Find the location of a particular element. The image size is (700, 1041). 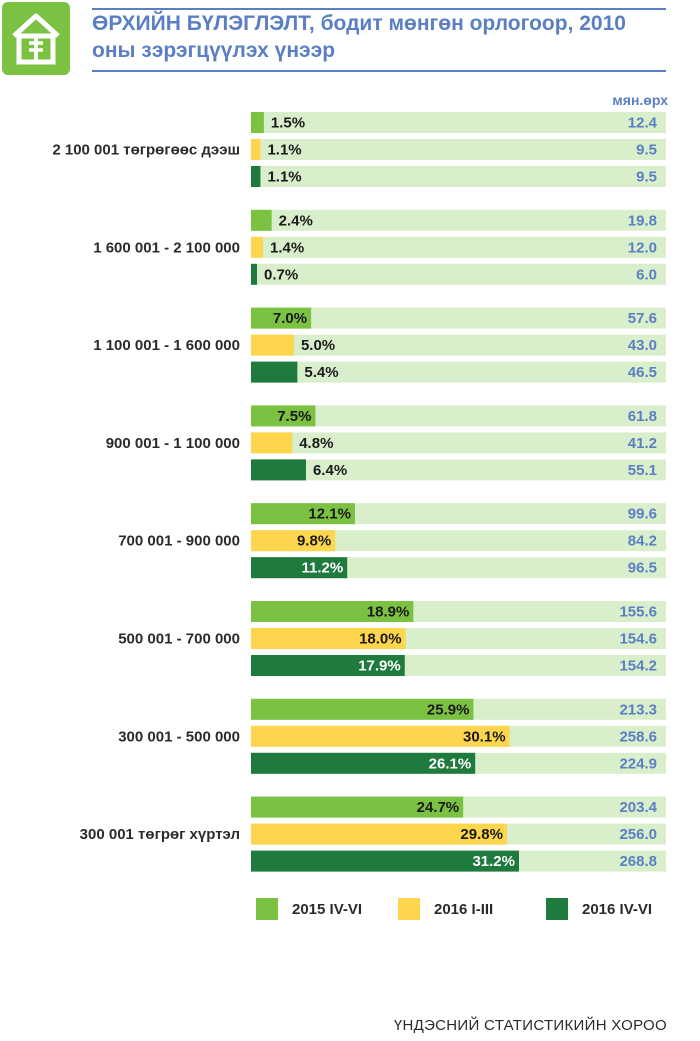

value-label: 43.0 is located at coordinates (642, 345).